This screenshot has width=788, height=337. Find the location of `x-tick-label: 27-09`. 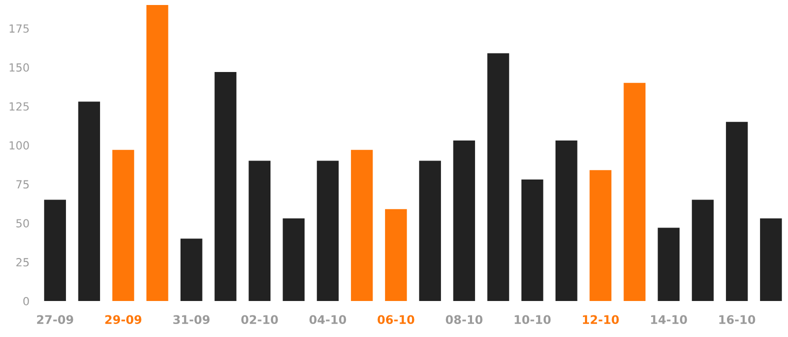

x-tick-label: 27-09 is located at coordinates (55, 319).